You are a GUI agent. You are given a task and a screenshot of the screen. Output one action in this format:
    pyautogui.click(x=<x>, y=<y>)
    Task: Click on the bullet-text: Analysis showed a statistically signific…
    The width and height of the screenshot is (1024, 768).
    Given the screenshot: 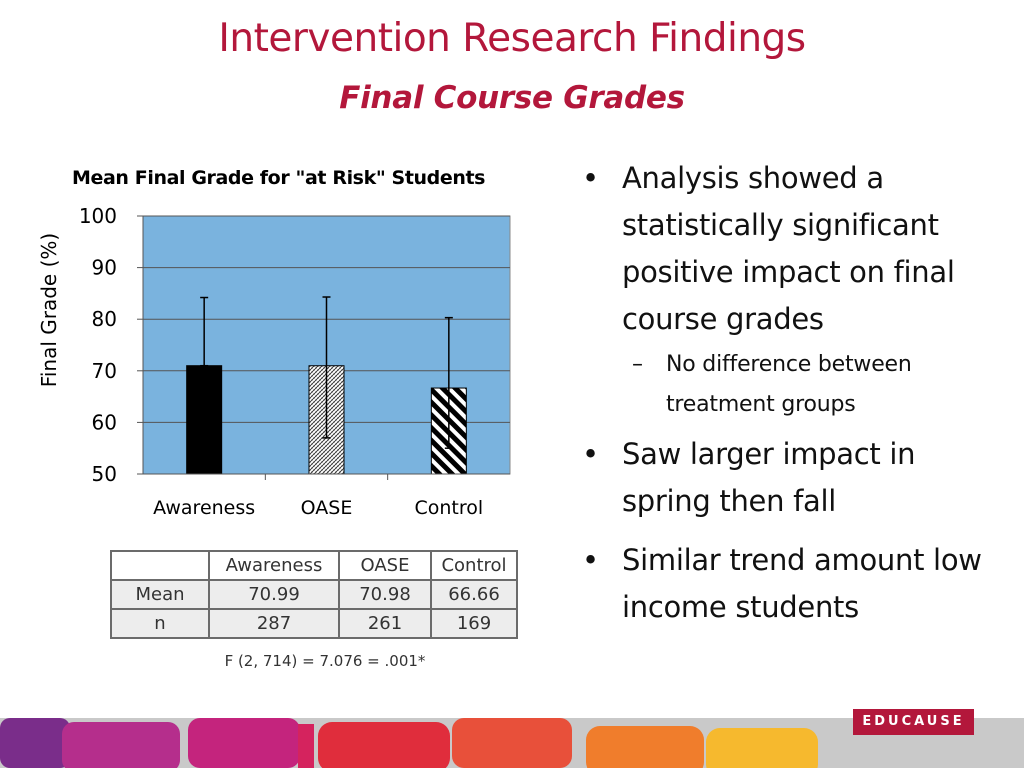 What is the action you would take?
    pyautogui.click(x=788, y=248)
    